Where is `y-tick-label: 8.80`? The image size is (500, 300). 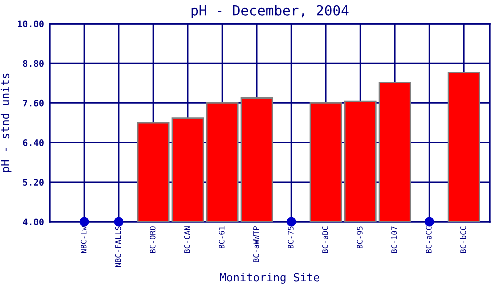
y-tick-label: 8.80 is located at coordinates (33, 64).